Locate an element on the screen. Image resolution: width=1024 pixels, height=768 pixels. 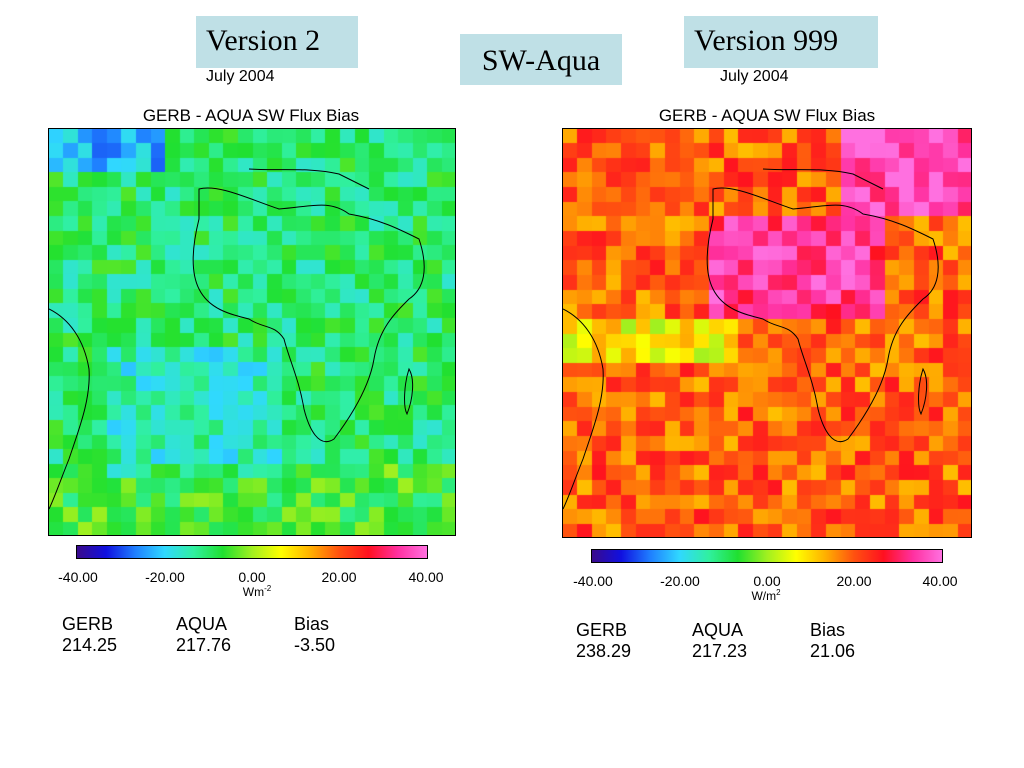
left-stat-bias: Bias -3.50 is located at coordinates (315, 634).